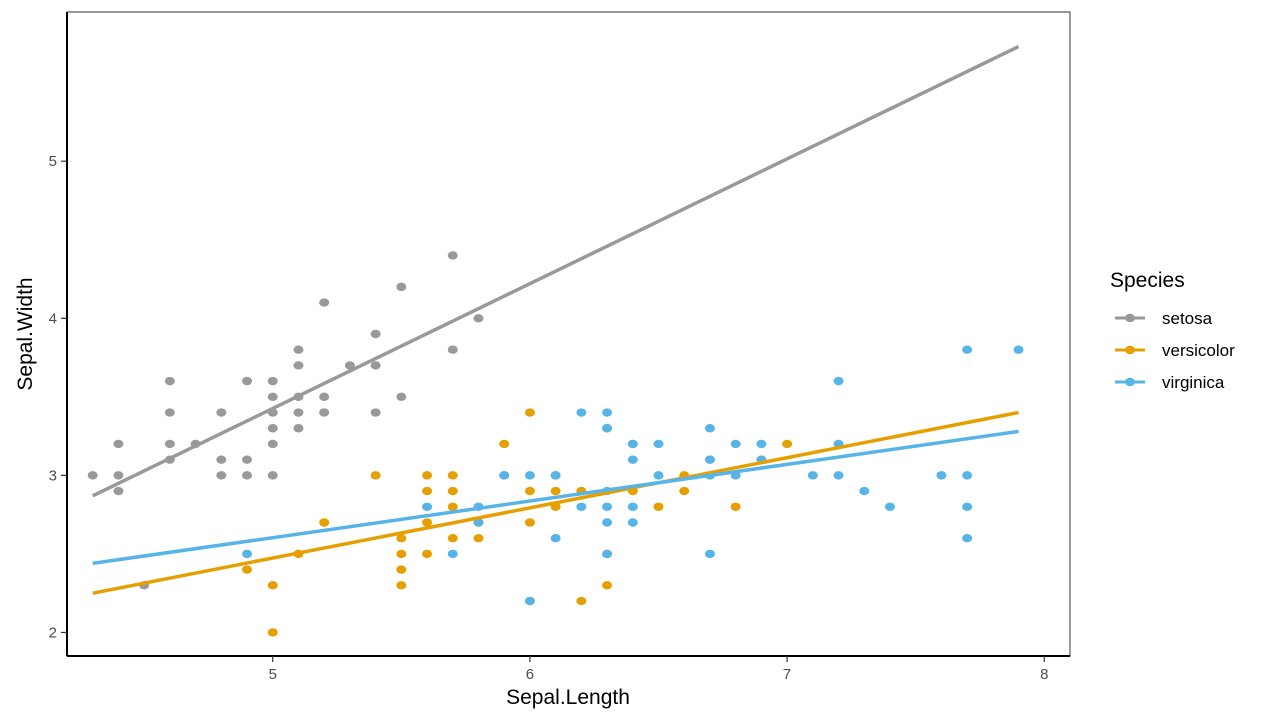 The width and height of the screenshot is (1280, 720). I want to click on y-axis-title: Sepal.Width, so click(25, 333).